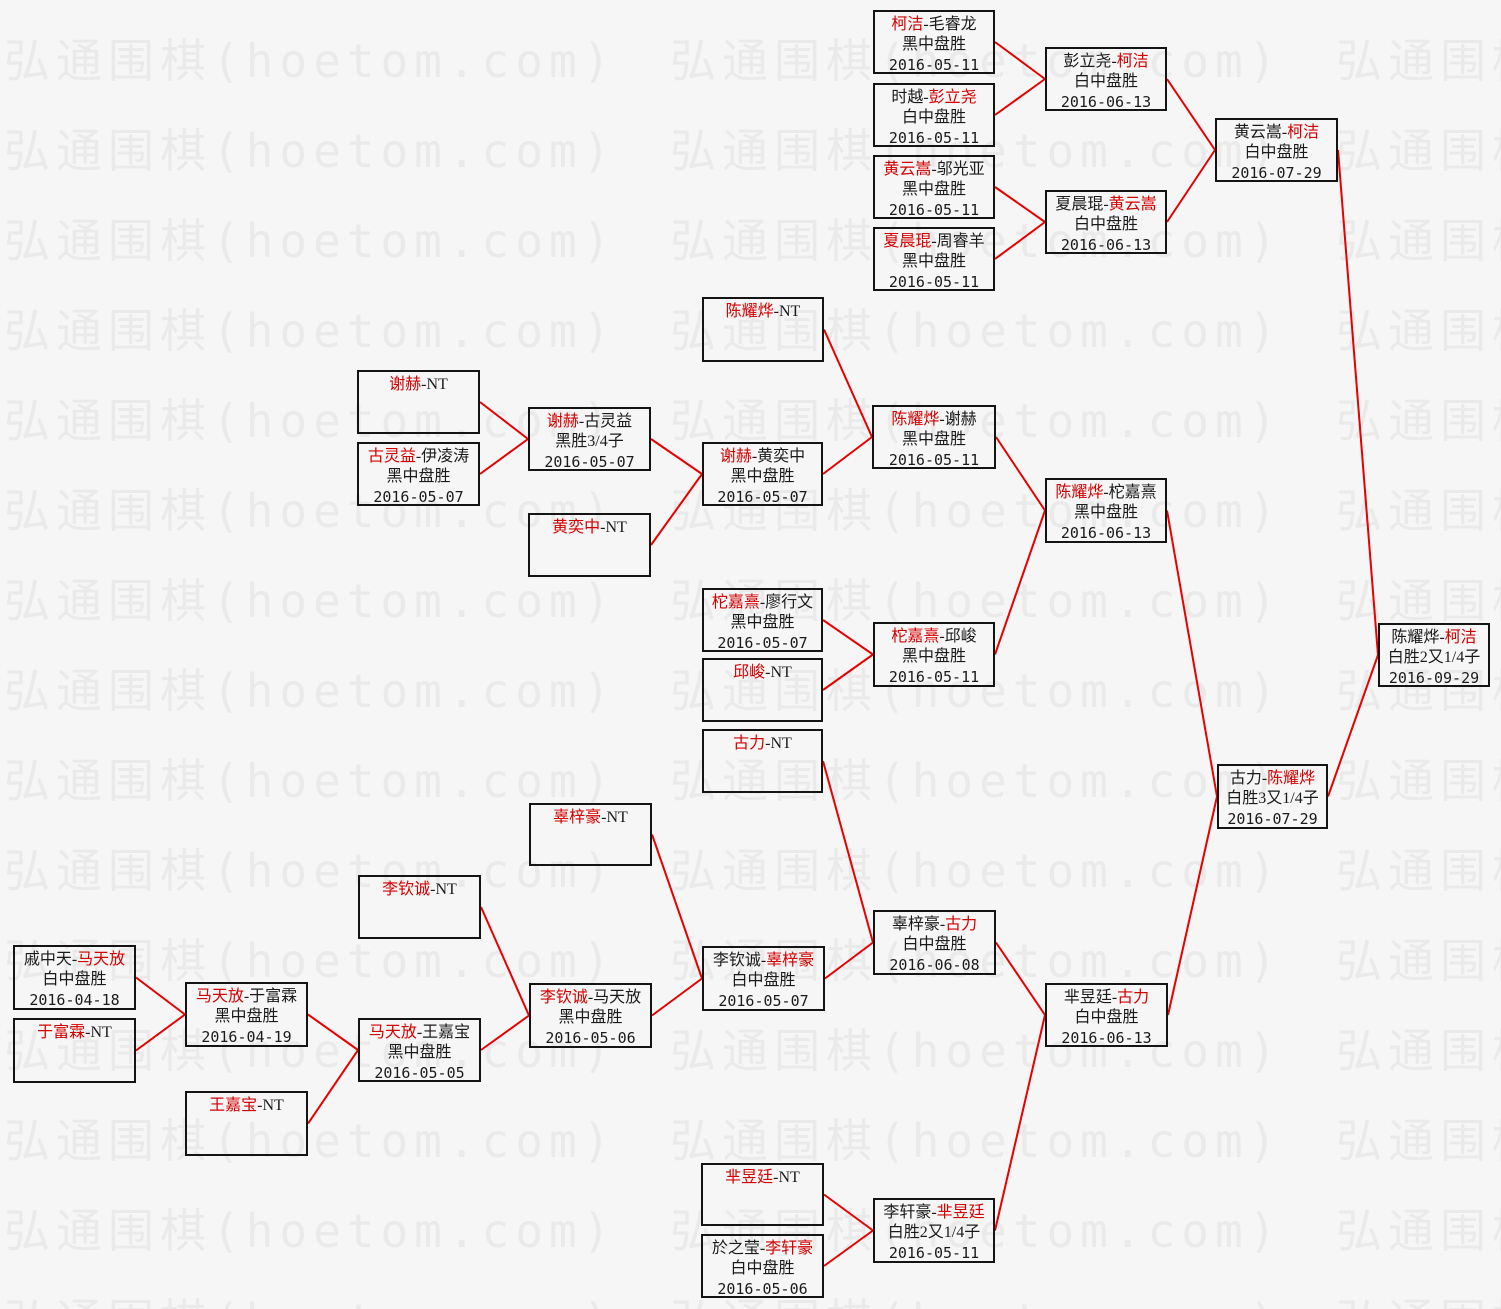 The width and height of the screenshot is (1501, 1309). Describe the element at coordinates (1276, 173) in the screenshot. I see `match-date: 2016-07-29` at that location.